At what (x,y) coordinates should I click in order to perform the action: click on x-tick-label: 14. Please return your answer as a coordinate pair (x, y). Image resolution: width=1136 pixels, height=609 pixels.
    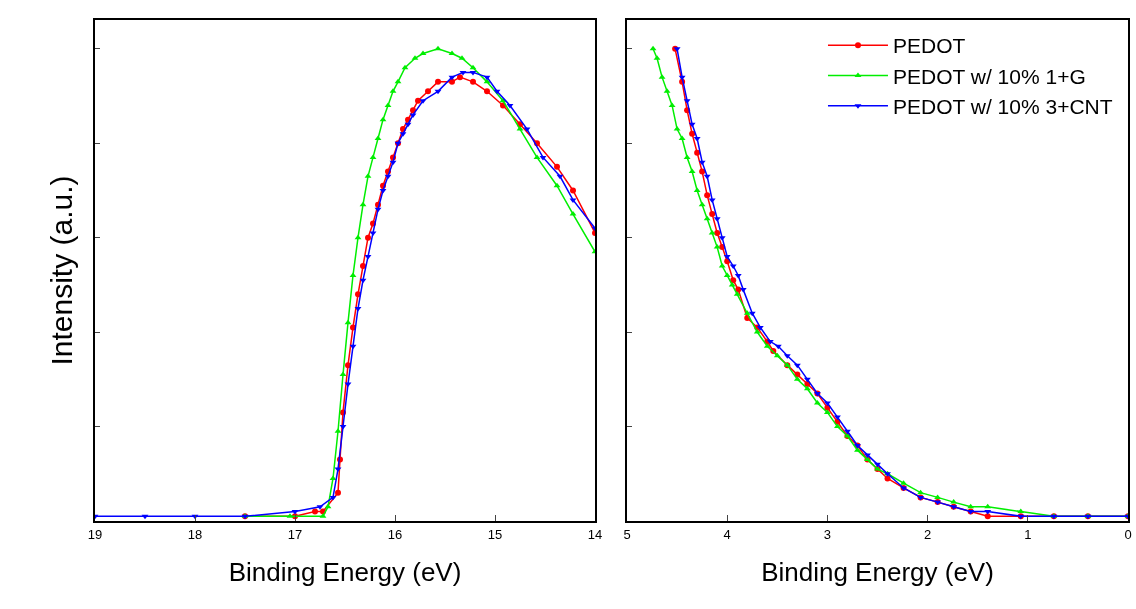
    Looking at the image, I should click on (595, 534).